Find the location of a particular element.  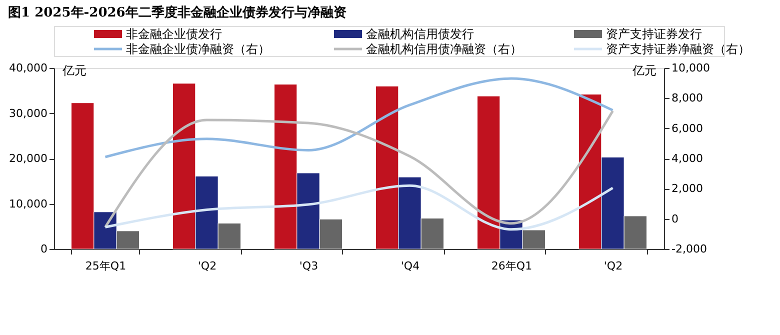

y-tick-label: 0 is located at coordinates (44, 249).